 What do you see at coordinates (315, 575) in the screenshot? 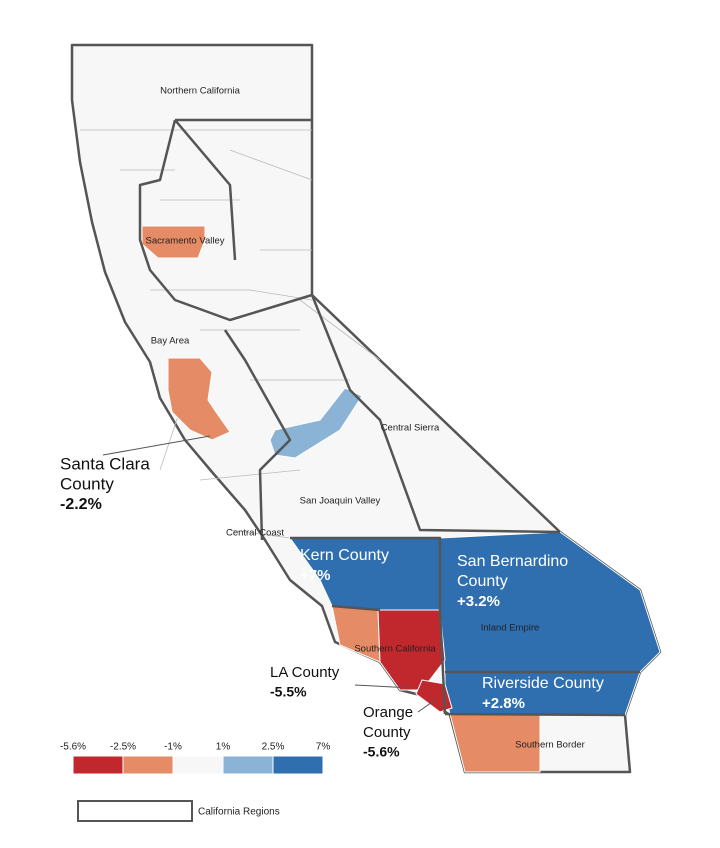
I see `county-value: +7%` at bounding box center [315, 575].